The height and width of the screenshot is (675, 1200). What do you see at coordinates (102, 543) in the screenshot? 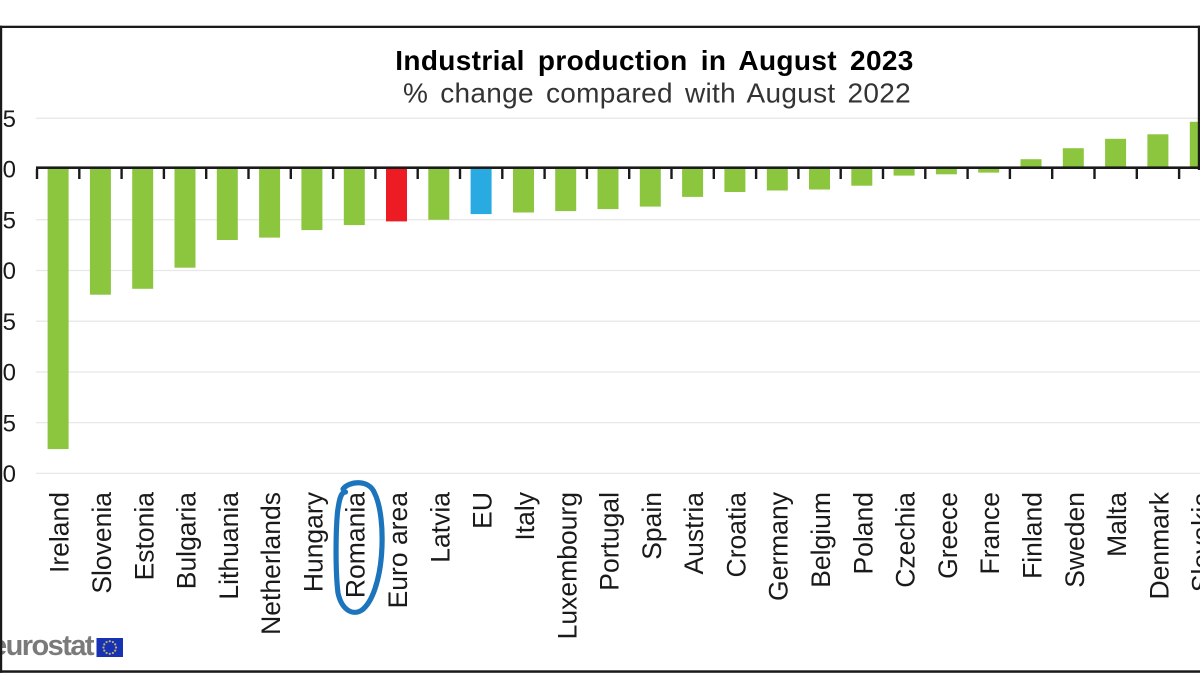
I see `svg-text: Slovenia` at bounding box center [102, 543].